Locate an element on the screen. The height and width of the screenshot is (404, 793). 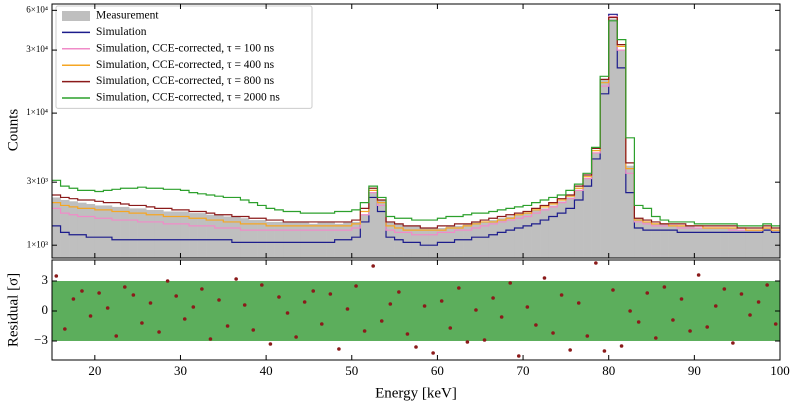
x-tick-label: 60 is located at coordinates (437, 370).